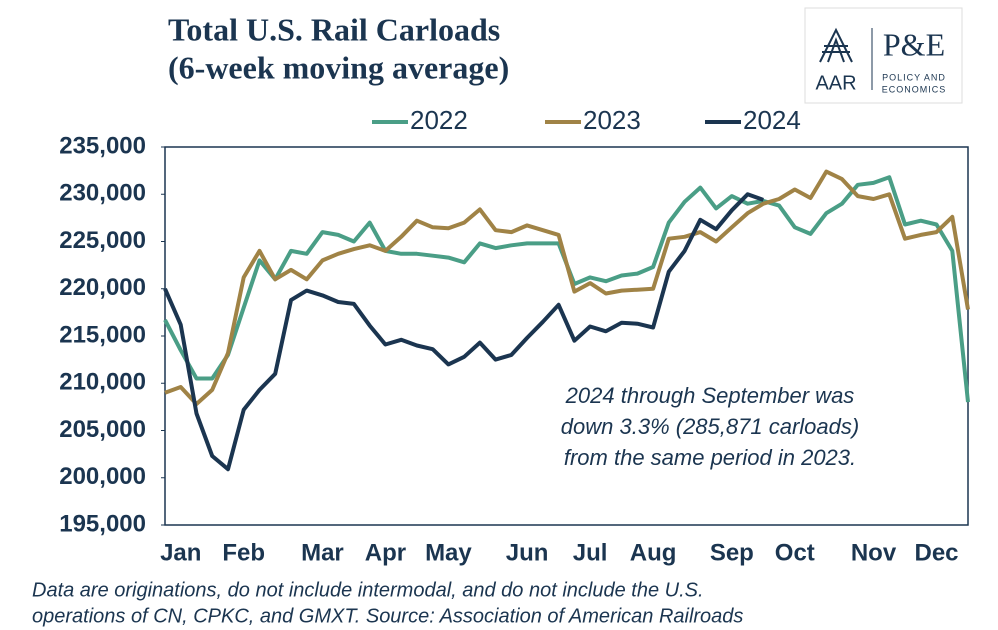 The height and width of the screenshot is (630, 998). I want to click on x-tick-label: Oct, so click(795, 552).